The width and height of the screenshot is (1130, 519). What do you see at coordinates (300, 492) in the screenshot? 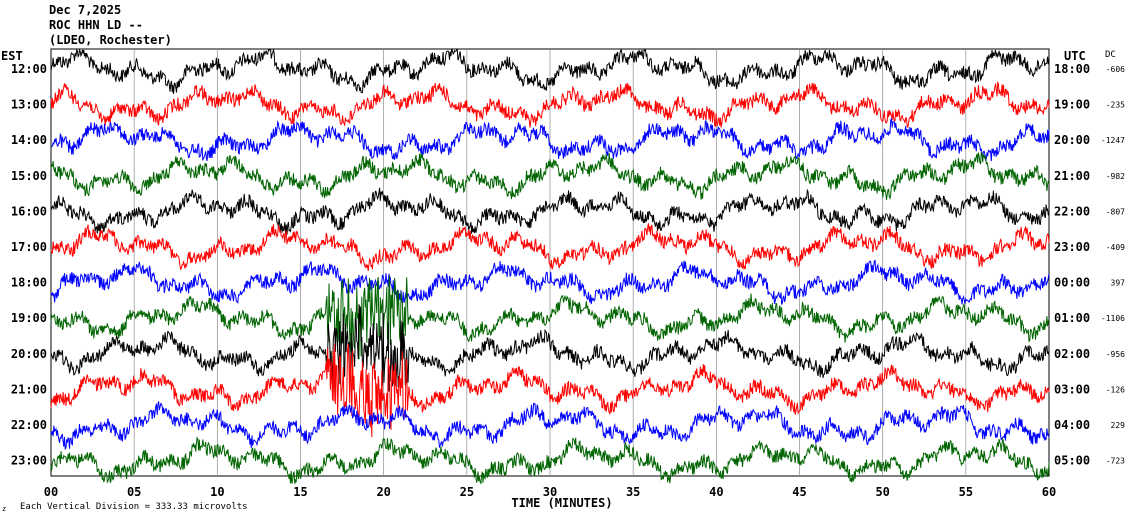
I see `x-tick-label: 15` at bounding box center [300, 492].